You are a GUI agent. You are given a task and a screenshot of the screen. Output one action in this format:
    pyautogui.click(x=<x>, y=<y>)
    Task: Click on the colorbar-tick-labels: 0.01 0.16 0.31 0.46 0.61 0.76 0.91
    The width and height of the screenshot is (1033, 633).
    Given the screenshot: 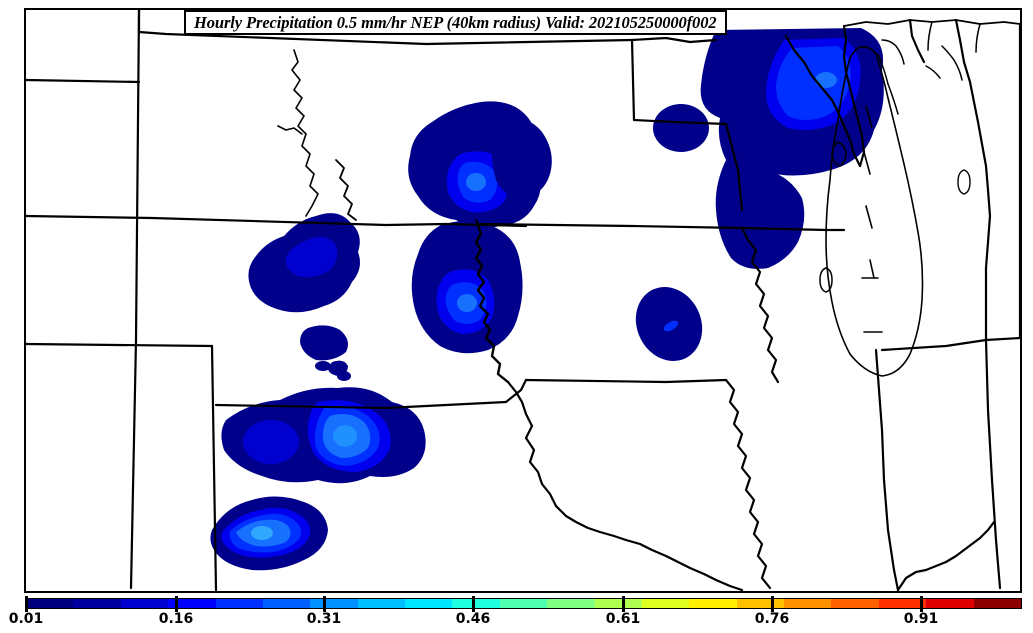 What is the action you would take?
    pyautogui.click(x=516, y=621)
    